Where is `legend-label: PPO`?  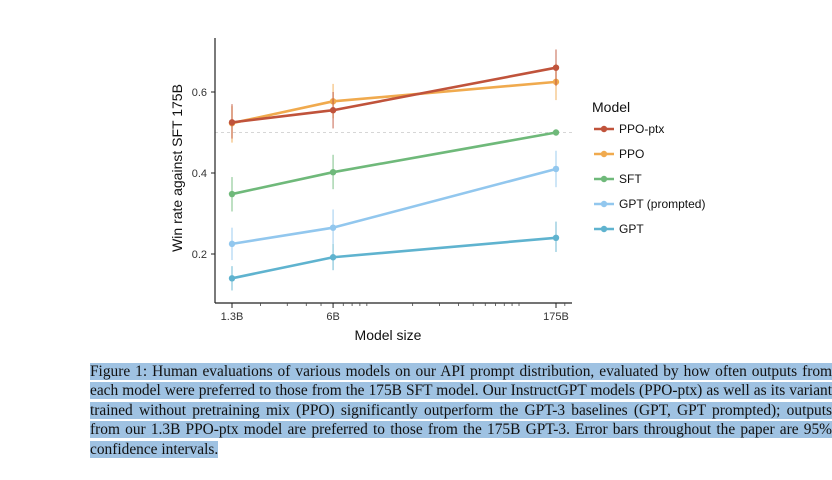
legend-label: PPO is located at coordinates (631, 154).